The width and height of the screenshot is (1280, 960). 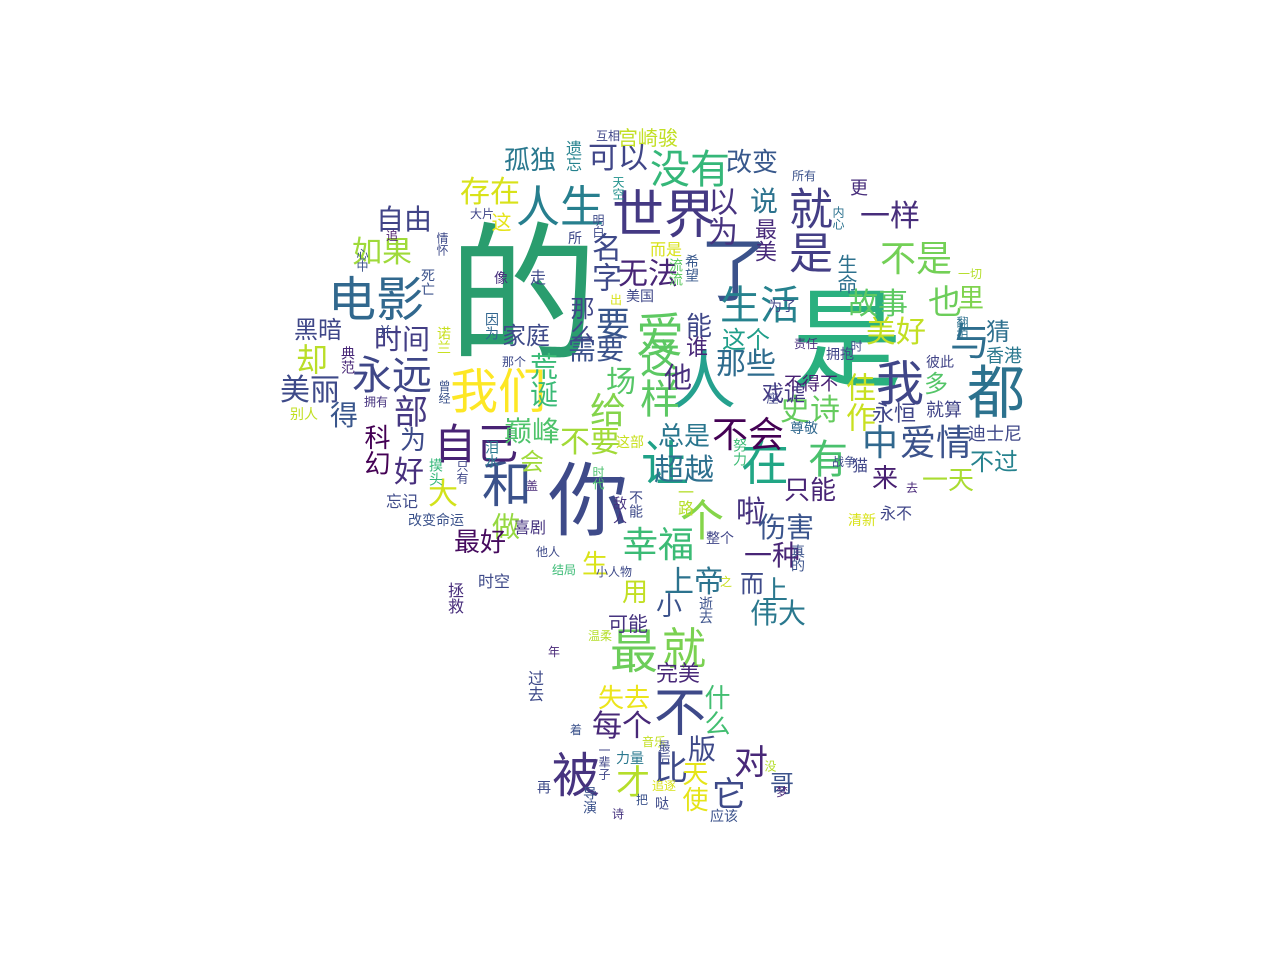 What do you see at coordinates (666, 249) in the screenshot?
I see `word: 而是` at bounding box center [666, 249].